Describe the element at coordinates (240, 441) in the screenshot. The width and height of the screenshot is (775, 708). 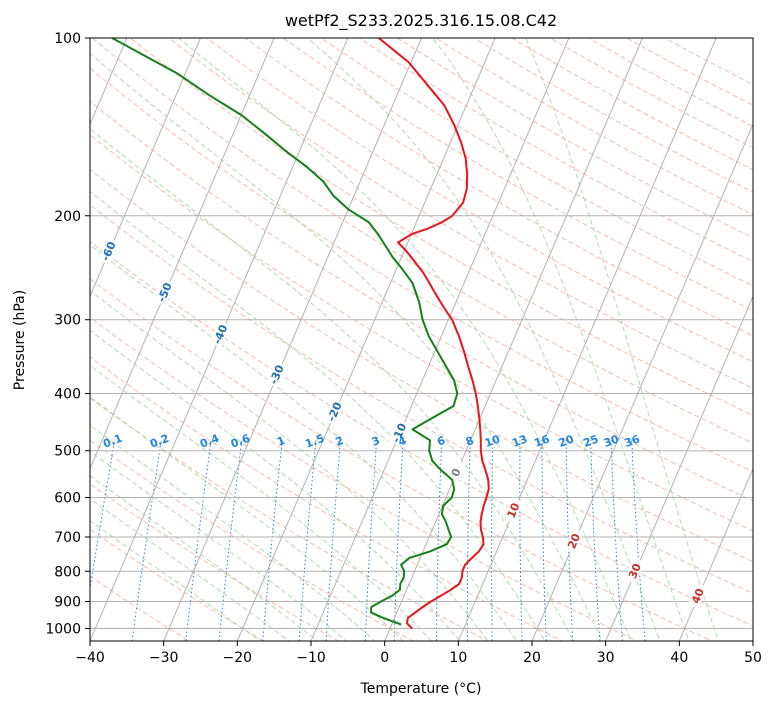
I see `mixing-ratio-label: 0.6` at that location.